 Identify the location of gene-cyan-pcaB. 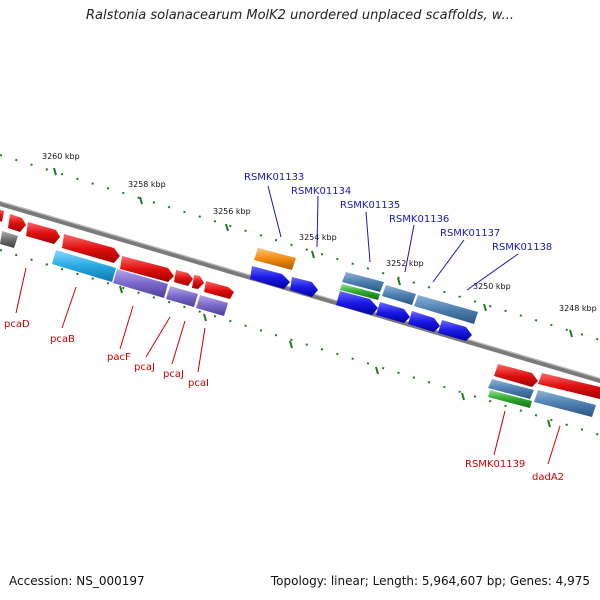
(84, 266).